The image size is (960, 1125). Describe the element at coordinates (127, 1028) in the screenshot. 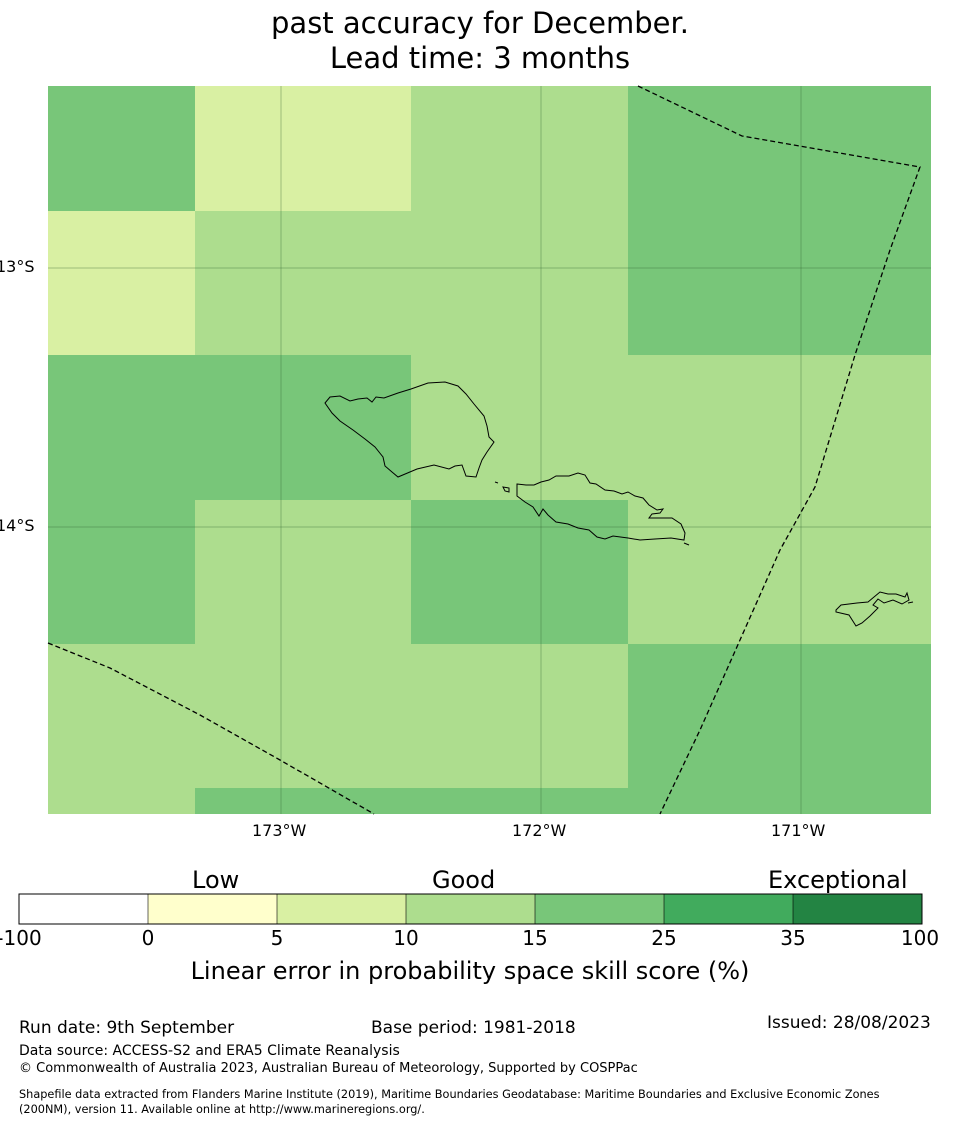

I see `run-date: Run date: 9th September` at that location.